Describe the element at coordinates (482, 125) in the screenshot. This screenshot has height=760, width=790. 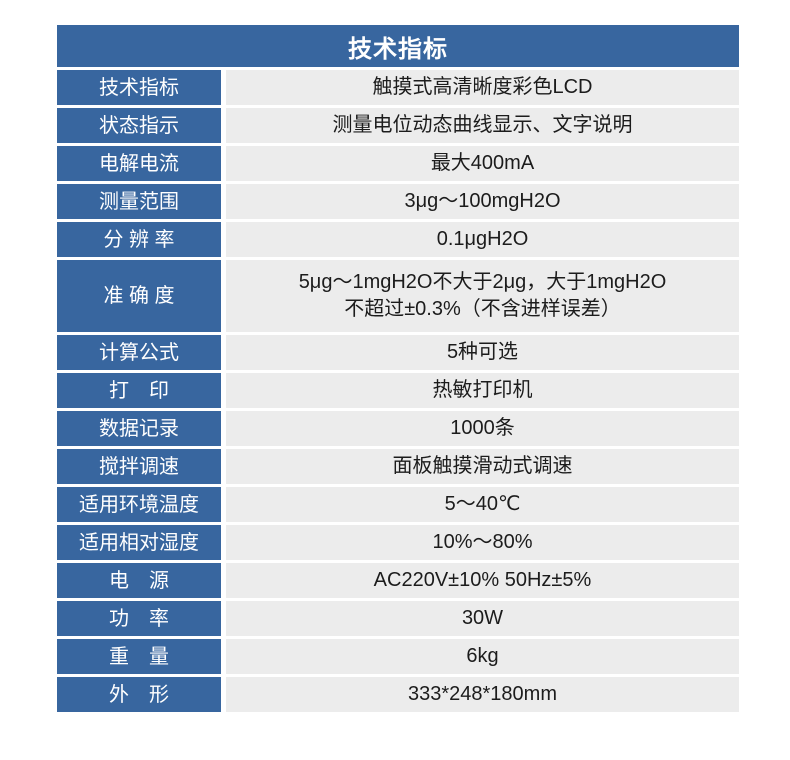
I see `spec-value: 测量电位动态曲线显示、文字说明` at that location.